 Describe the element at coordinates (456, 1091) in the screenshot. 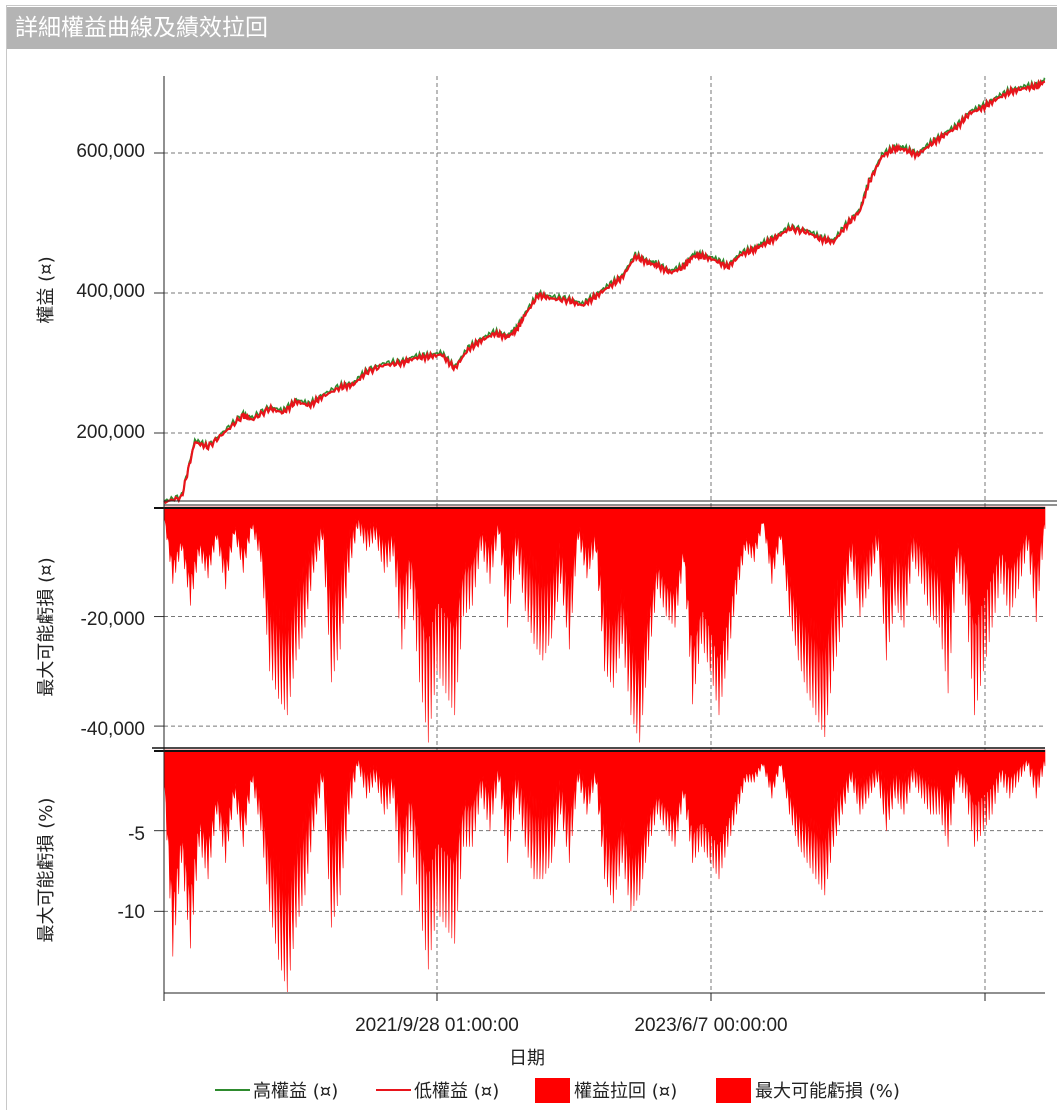

I see `legend-label-low-equity: 低權益 (¤)` at that location.